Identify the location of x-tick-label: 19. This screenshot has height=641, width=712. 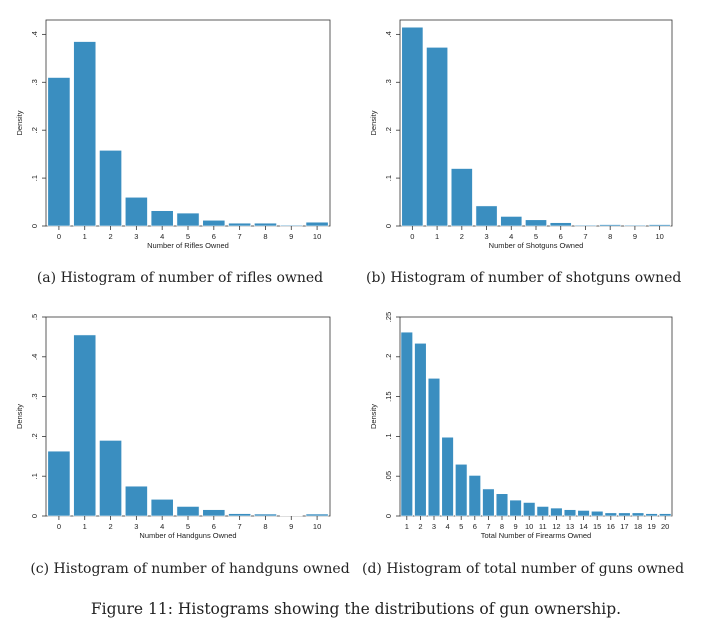
(651, 526).